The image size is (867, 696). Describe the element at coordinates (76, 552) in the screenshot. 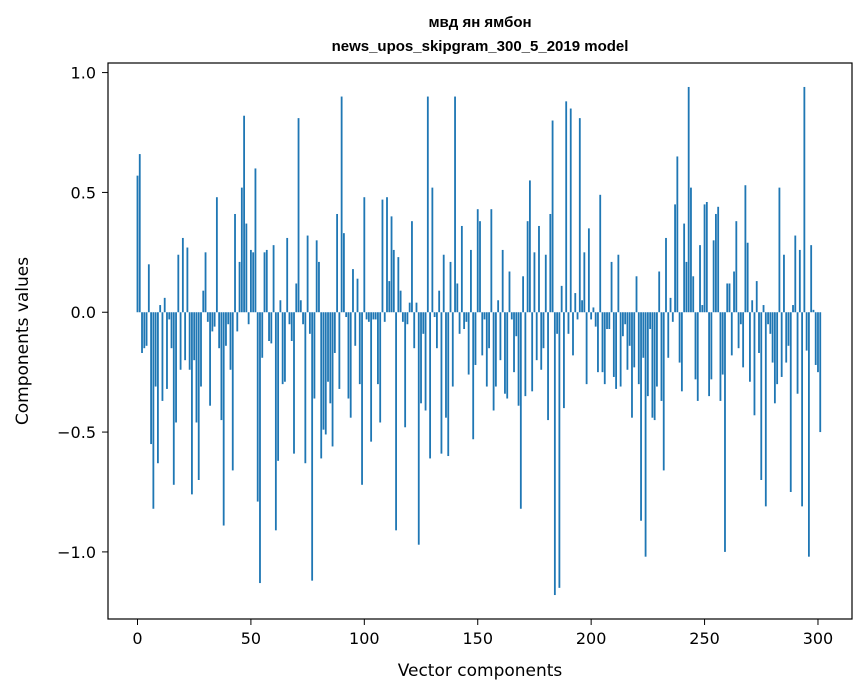

I see `y-tick-label: −1.0` at that location.